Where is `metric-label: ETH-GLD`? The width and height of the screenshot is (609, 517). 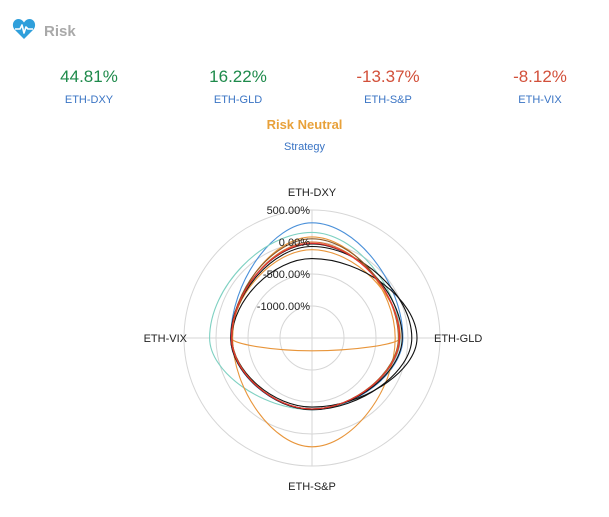
metric-label: ETH-GLD is located at coordinates (238, 100).